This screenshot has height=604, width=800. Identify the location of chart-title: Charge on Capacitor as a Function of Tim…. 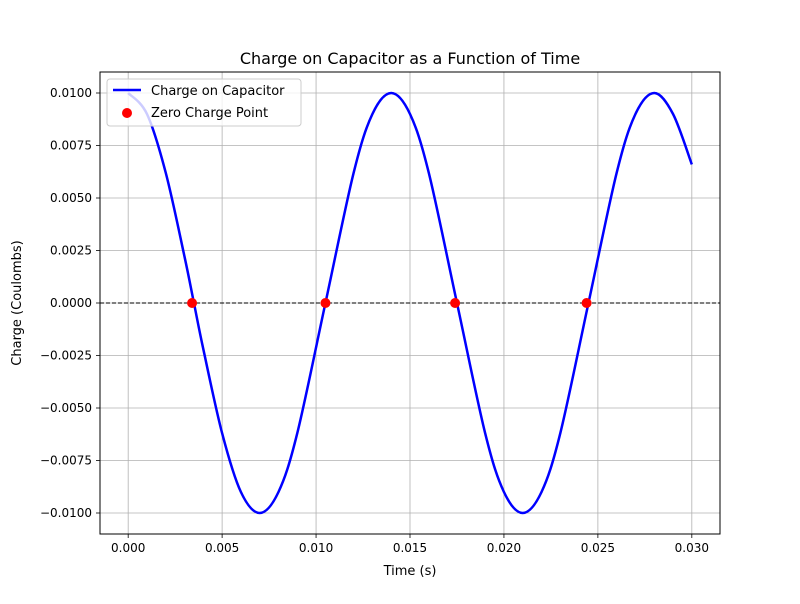
(410, 58).